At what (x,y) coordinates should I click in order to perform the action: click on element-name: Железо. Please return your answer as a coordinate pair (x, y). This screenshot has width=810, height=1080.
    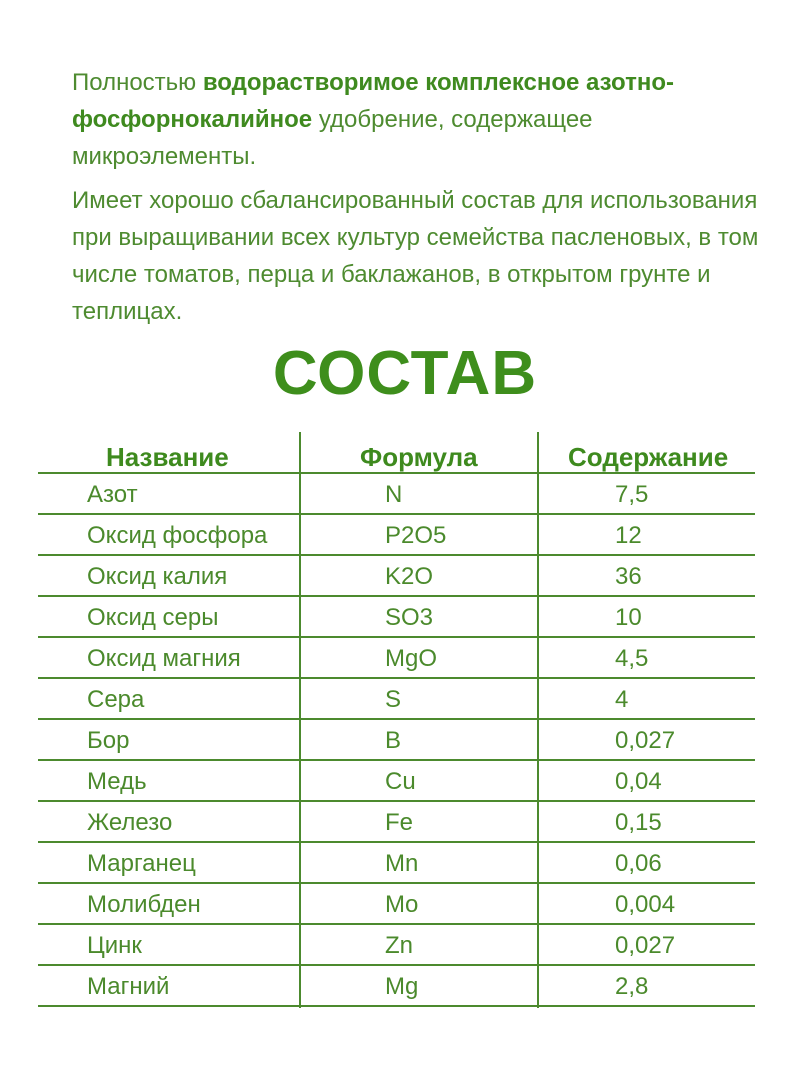
    Looking at the image, I should click on (130, 822).